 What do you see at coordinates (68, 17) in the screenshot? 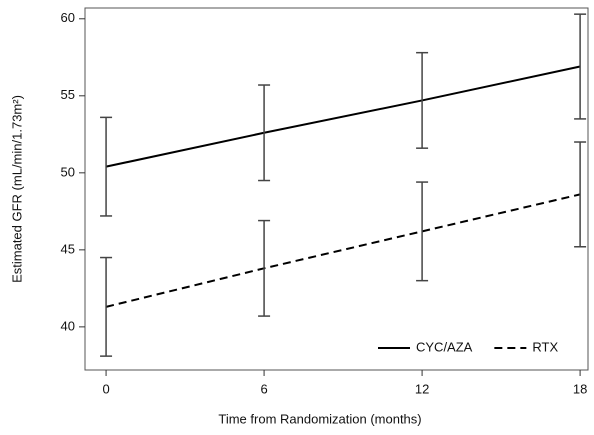
I see `y-tick-label: 60` at bounding box center [68, 17].